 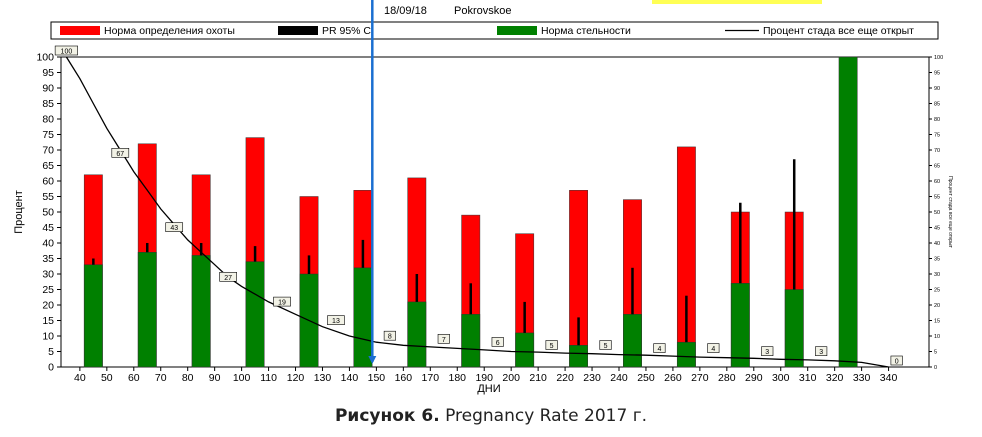 What do you see at coordinates (937, 167) in the screenshot?
I see `y-right-tick-label: 65` at bounding box center [937, 167].